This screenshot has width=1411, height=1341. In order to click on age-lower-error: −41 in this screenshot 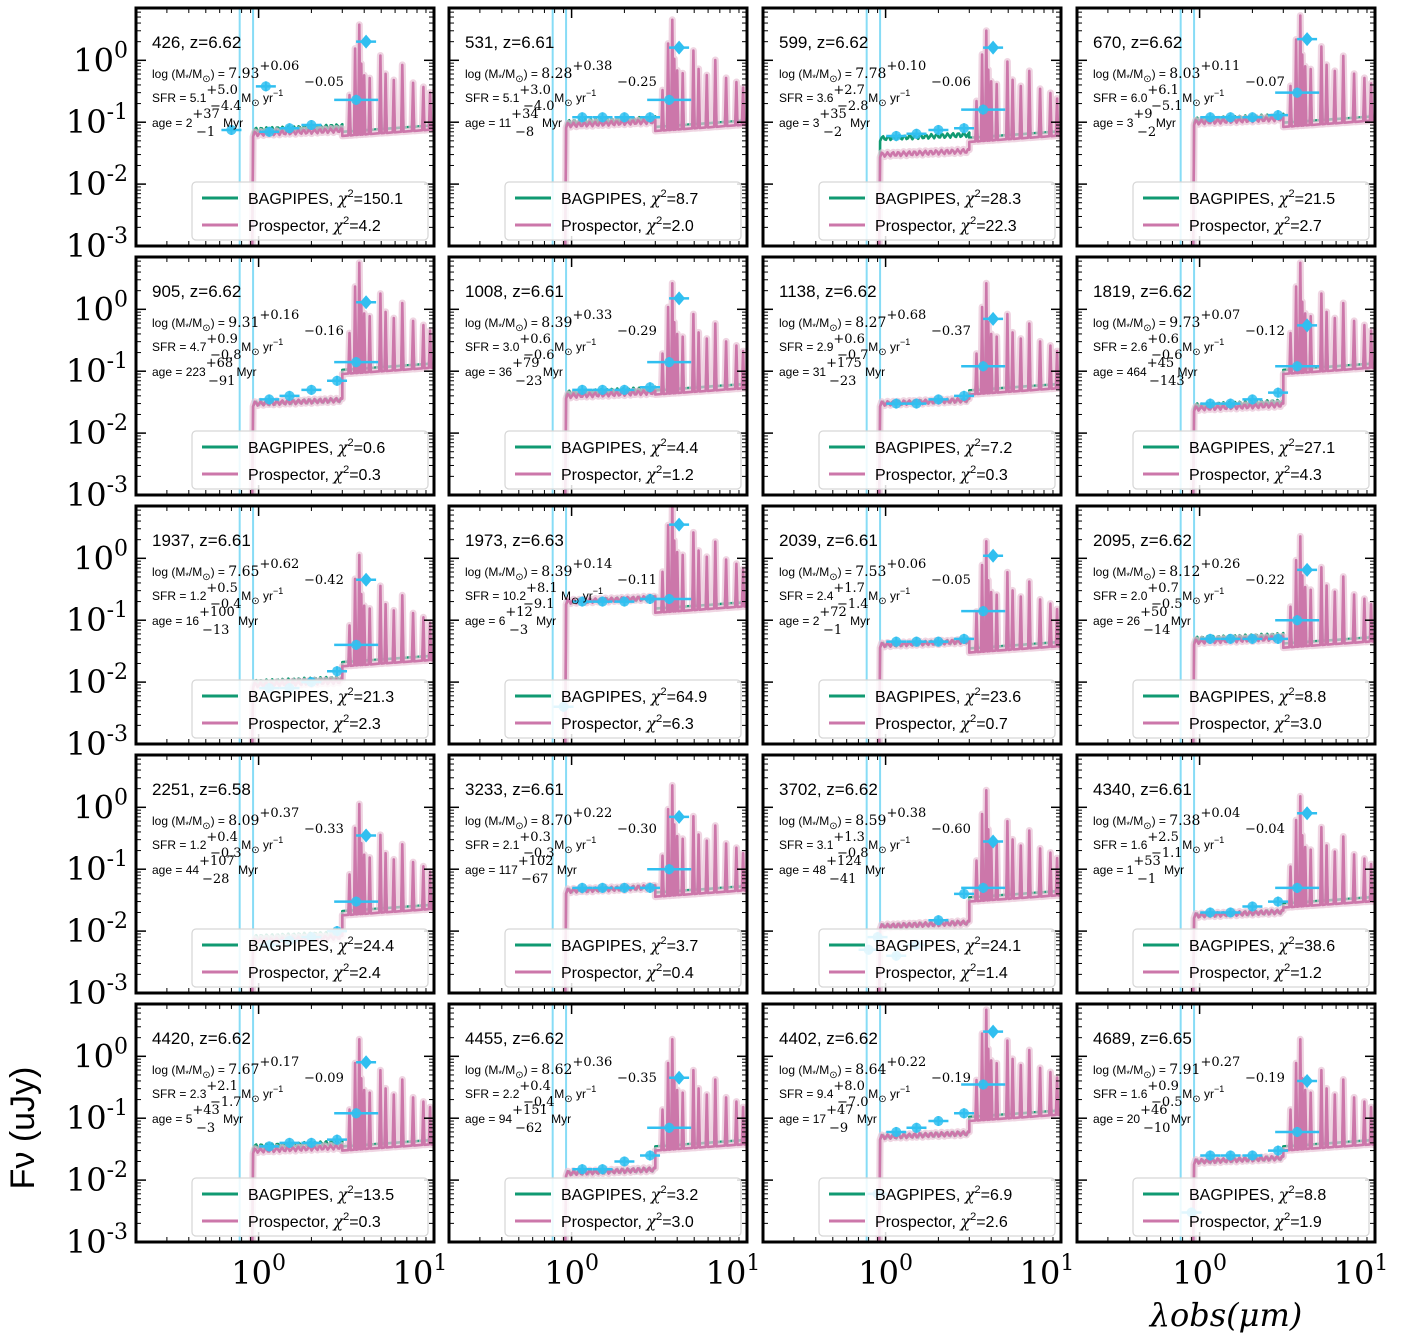, I will do `click(842, 879)`.